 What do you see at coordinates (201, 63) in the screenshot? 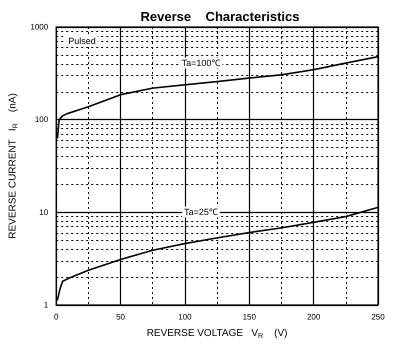
I see `annotation: Ta=100℃` at bounding box center [201, 63].